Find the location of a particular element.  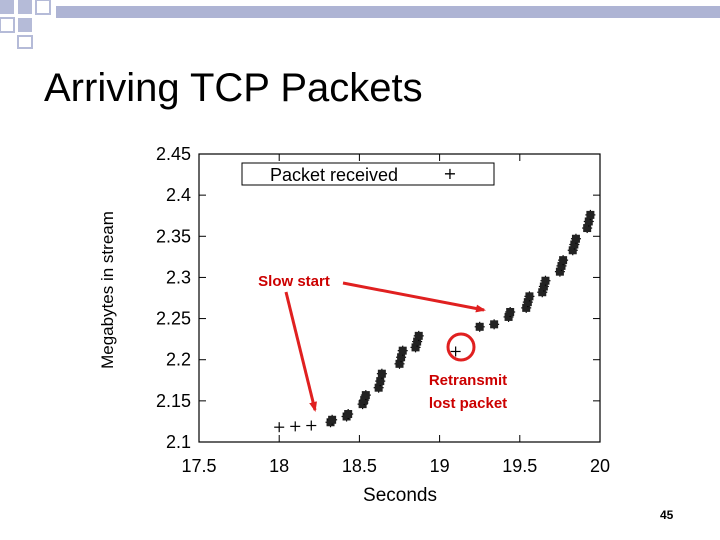

y-tick-label: 2.15 is located at coordinates (173, 401).